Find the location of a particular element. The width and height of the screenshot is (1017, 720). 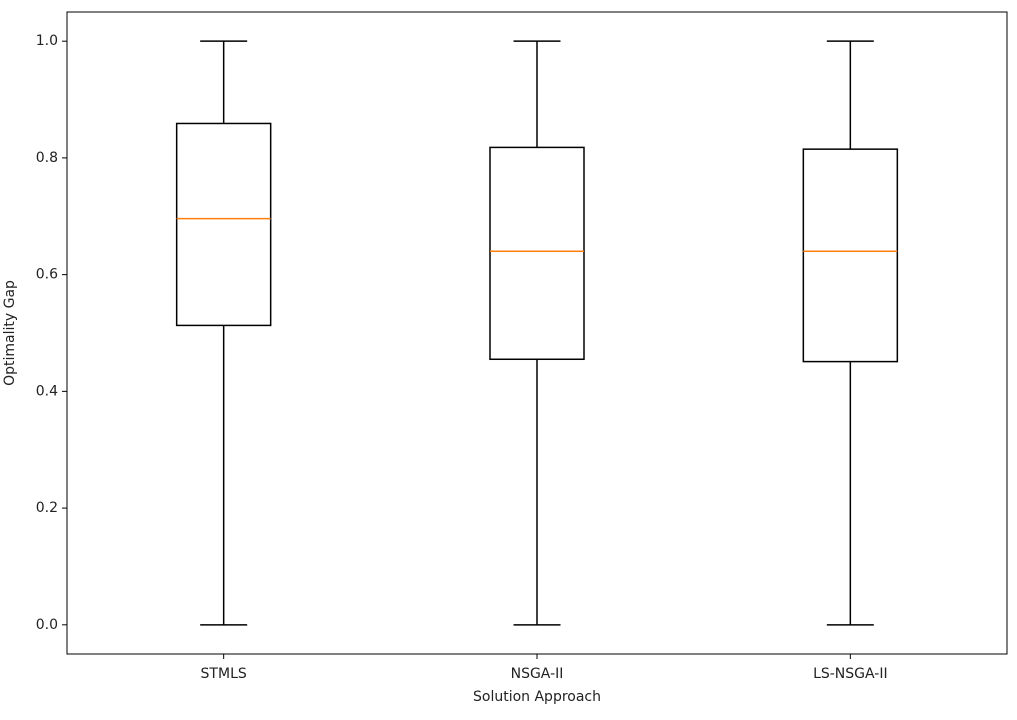

y-tick-label: 1.0 is located at coordinates (47, 41).